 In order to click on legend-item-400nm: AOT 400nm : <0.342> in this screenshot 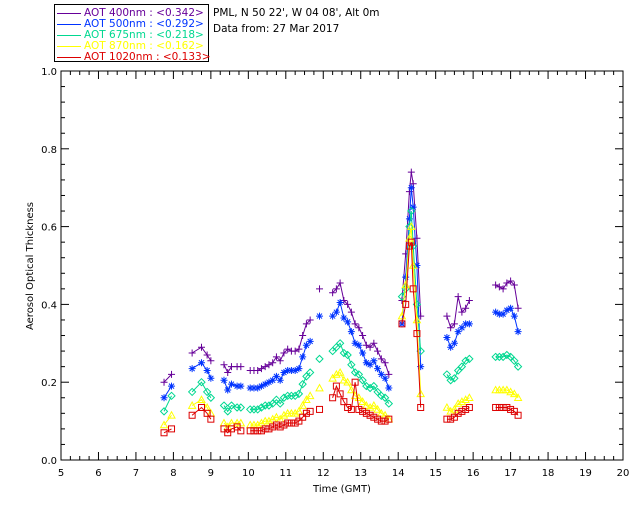, I will do `click(130, 13)`.